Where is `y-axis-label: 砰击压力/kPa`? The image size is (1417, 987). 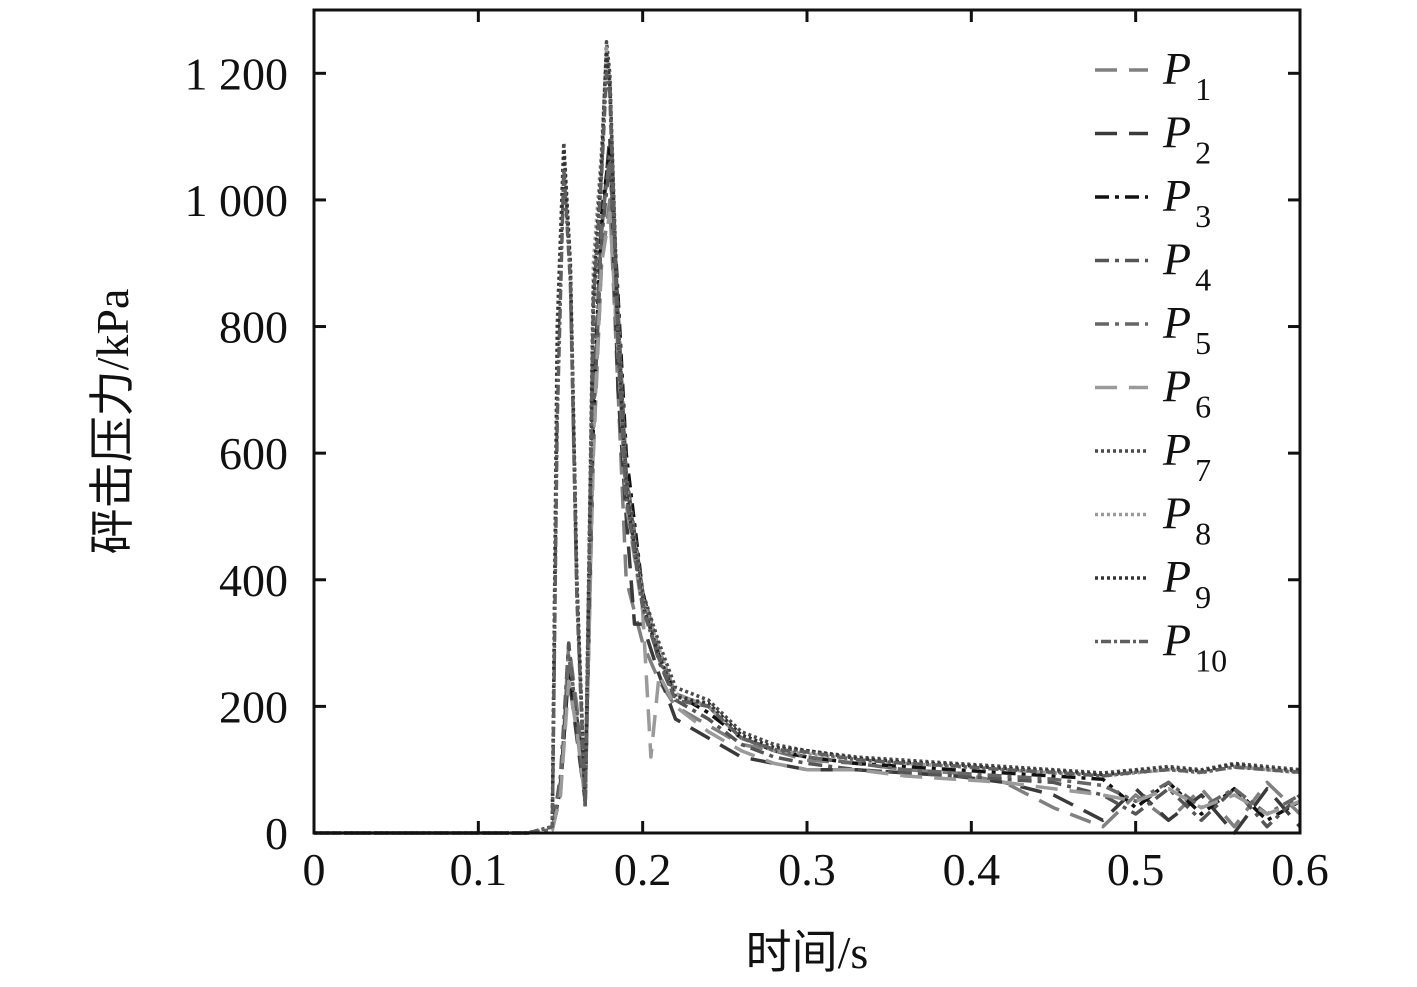
y-axis-label: 砰击压力/kPa is located at coordinates (112, 422).